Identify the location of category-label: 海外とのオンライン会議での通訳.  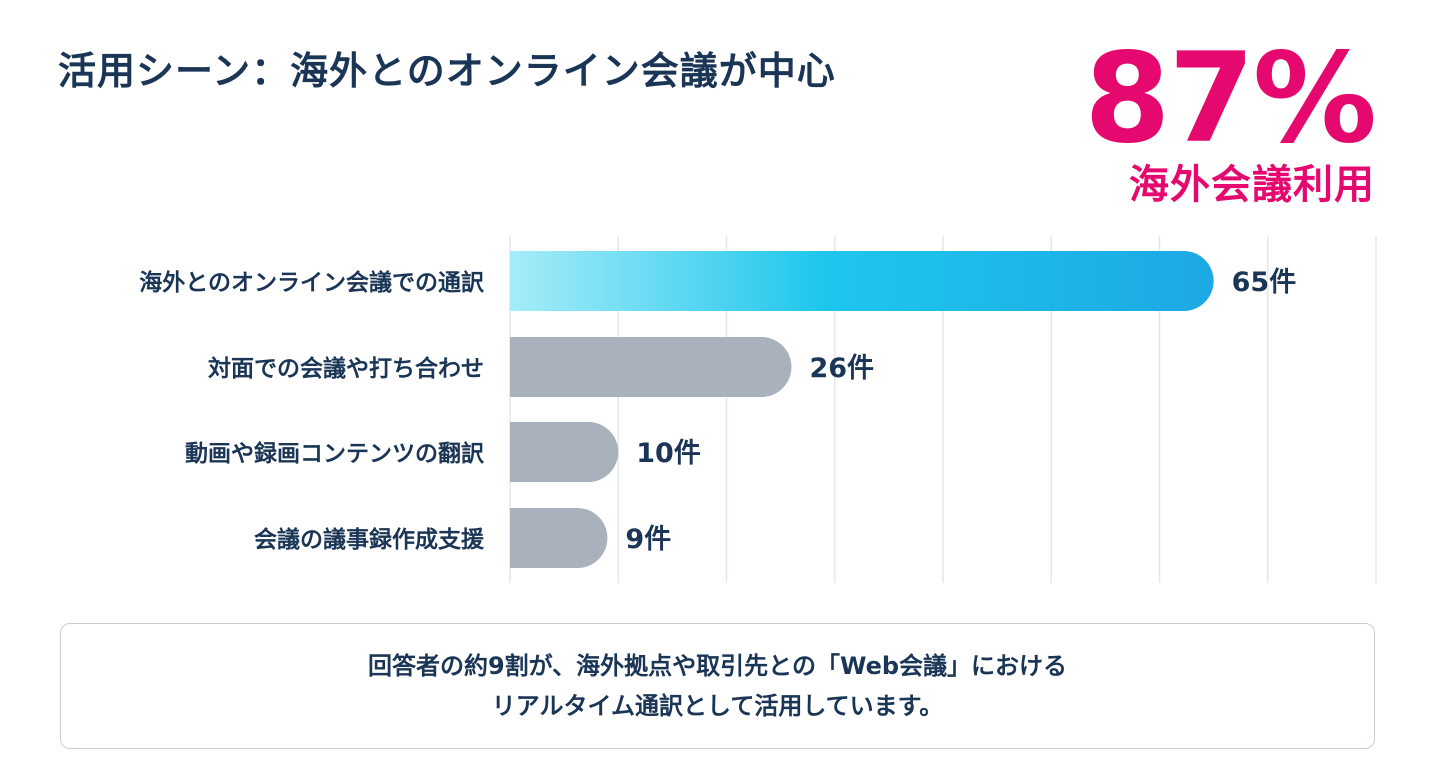
(312, 282).